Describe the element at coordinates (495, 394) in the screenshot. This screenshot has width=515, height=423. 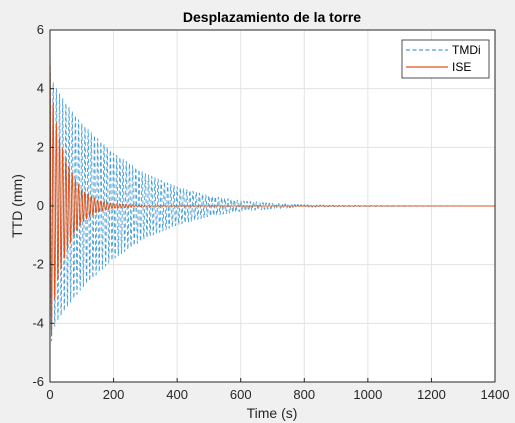
I see `x-tick-label: 1400` at that location.